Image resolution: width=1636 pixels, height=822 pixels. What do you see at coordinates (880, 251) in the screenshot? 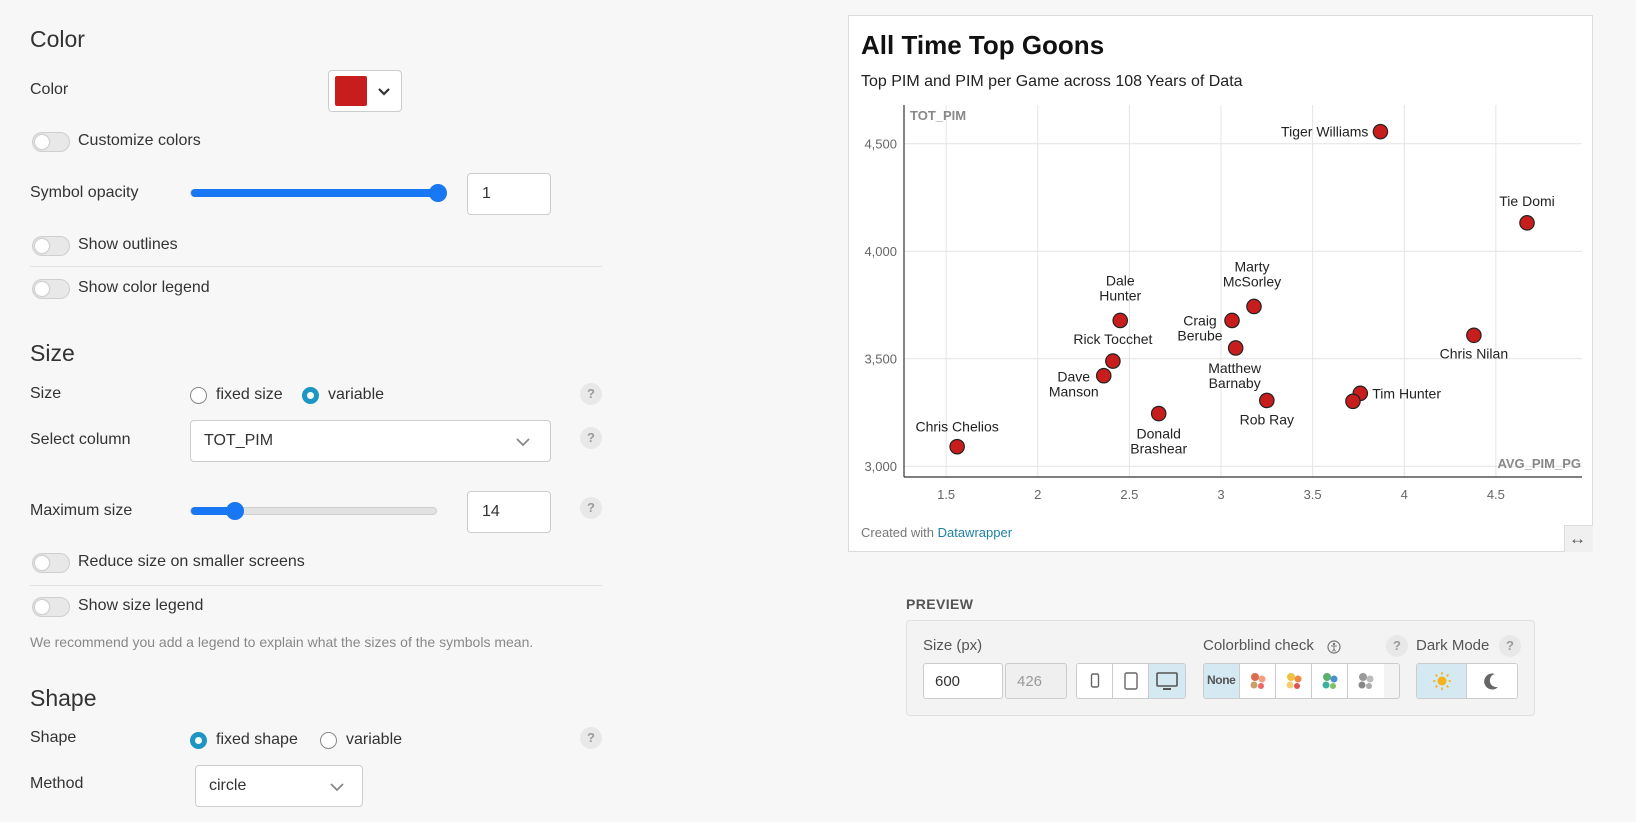
I see `y-tick-label: 4,000` at bounding box center [880, 251].